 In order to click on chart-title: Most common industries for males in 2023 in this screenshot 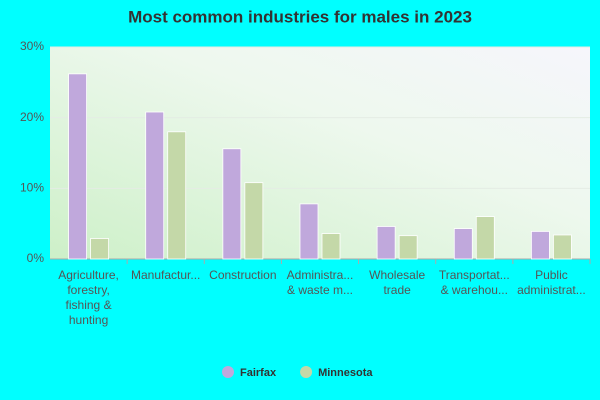, I will do `click(300, 16)`.